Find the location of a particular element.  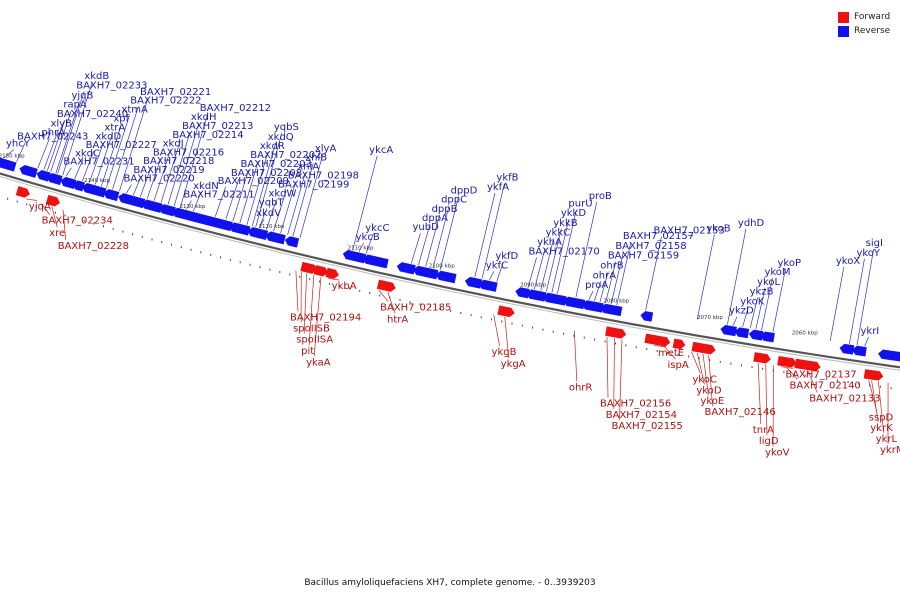

gene-label: BAXH7_02211 is located at coordinates (218, 195).